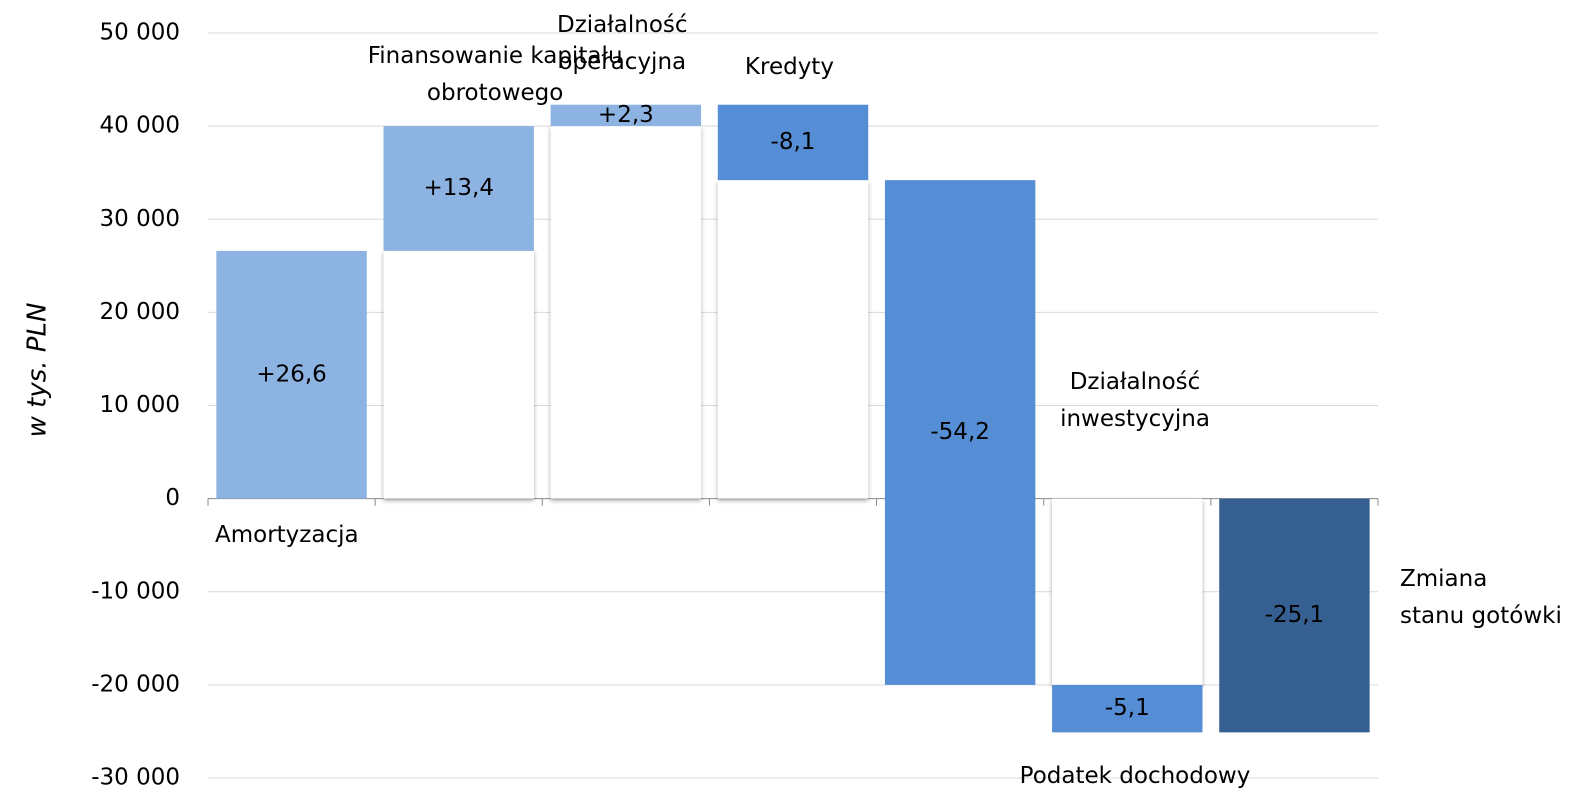 This screenshot has width=1591, height=802. I want to click on y-tick-label: 0, so click(172, 498).